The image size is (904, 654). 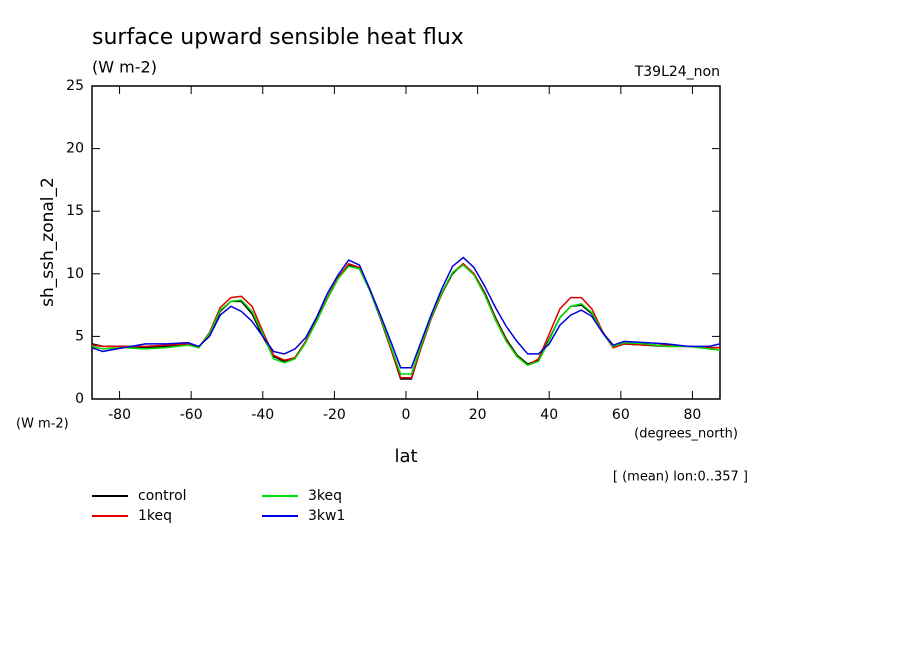 What do you see at coordinates (693, 415) in the screenshot?
I see `x-tick-label: 80` at bounding box center [693, 415].